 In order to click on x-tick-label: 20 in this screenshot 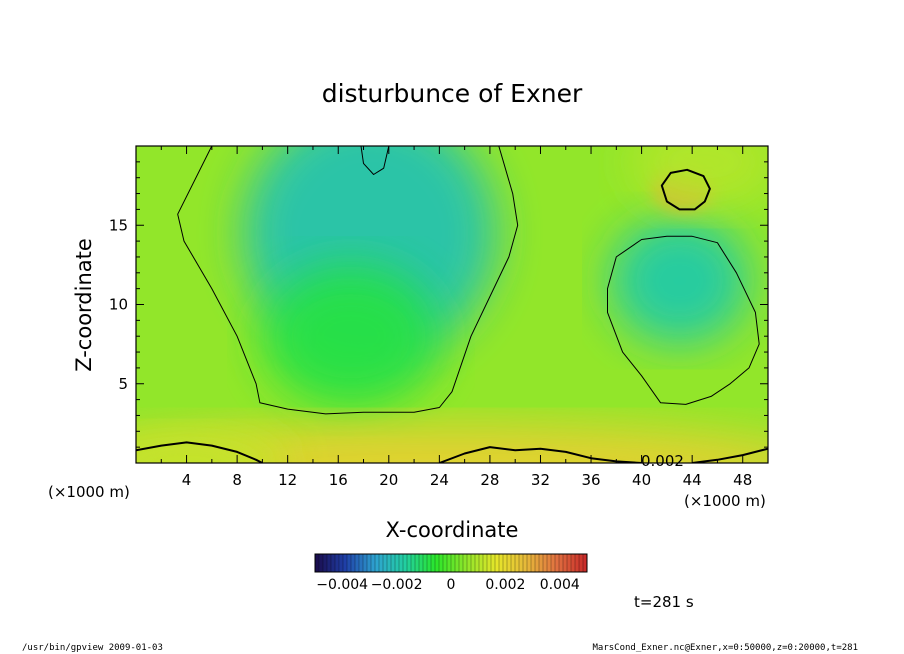, I will do `click(388, 480)`.